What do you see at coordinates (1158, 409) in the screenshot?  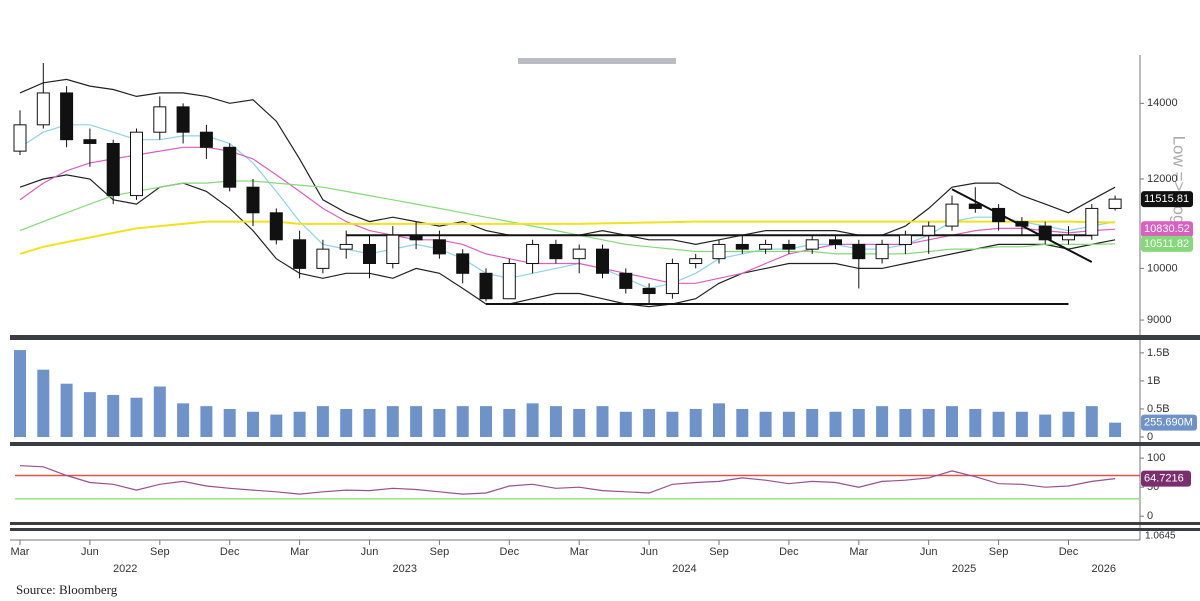 I see `y-tick-label: 0.5B` at bounding box center [1158, 409].